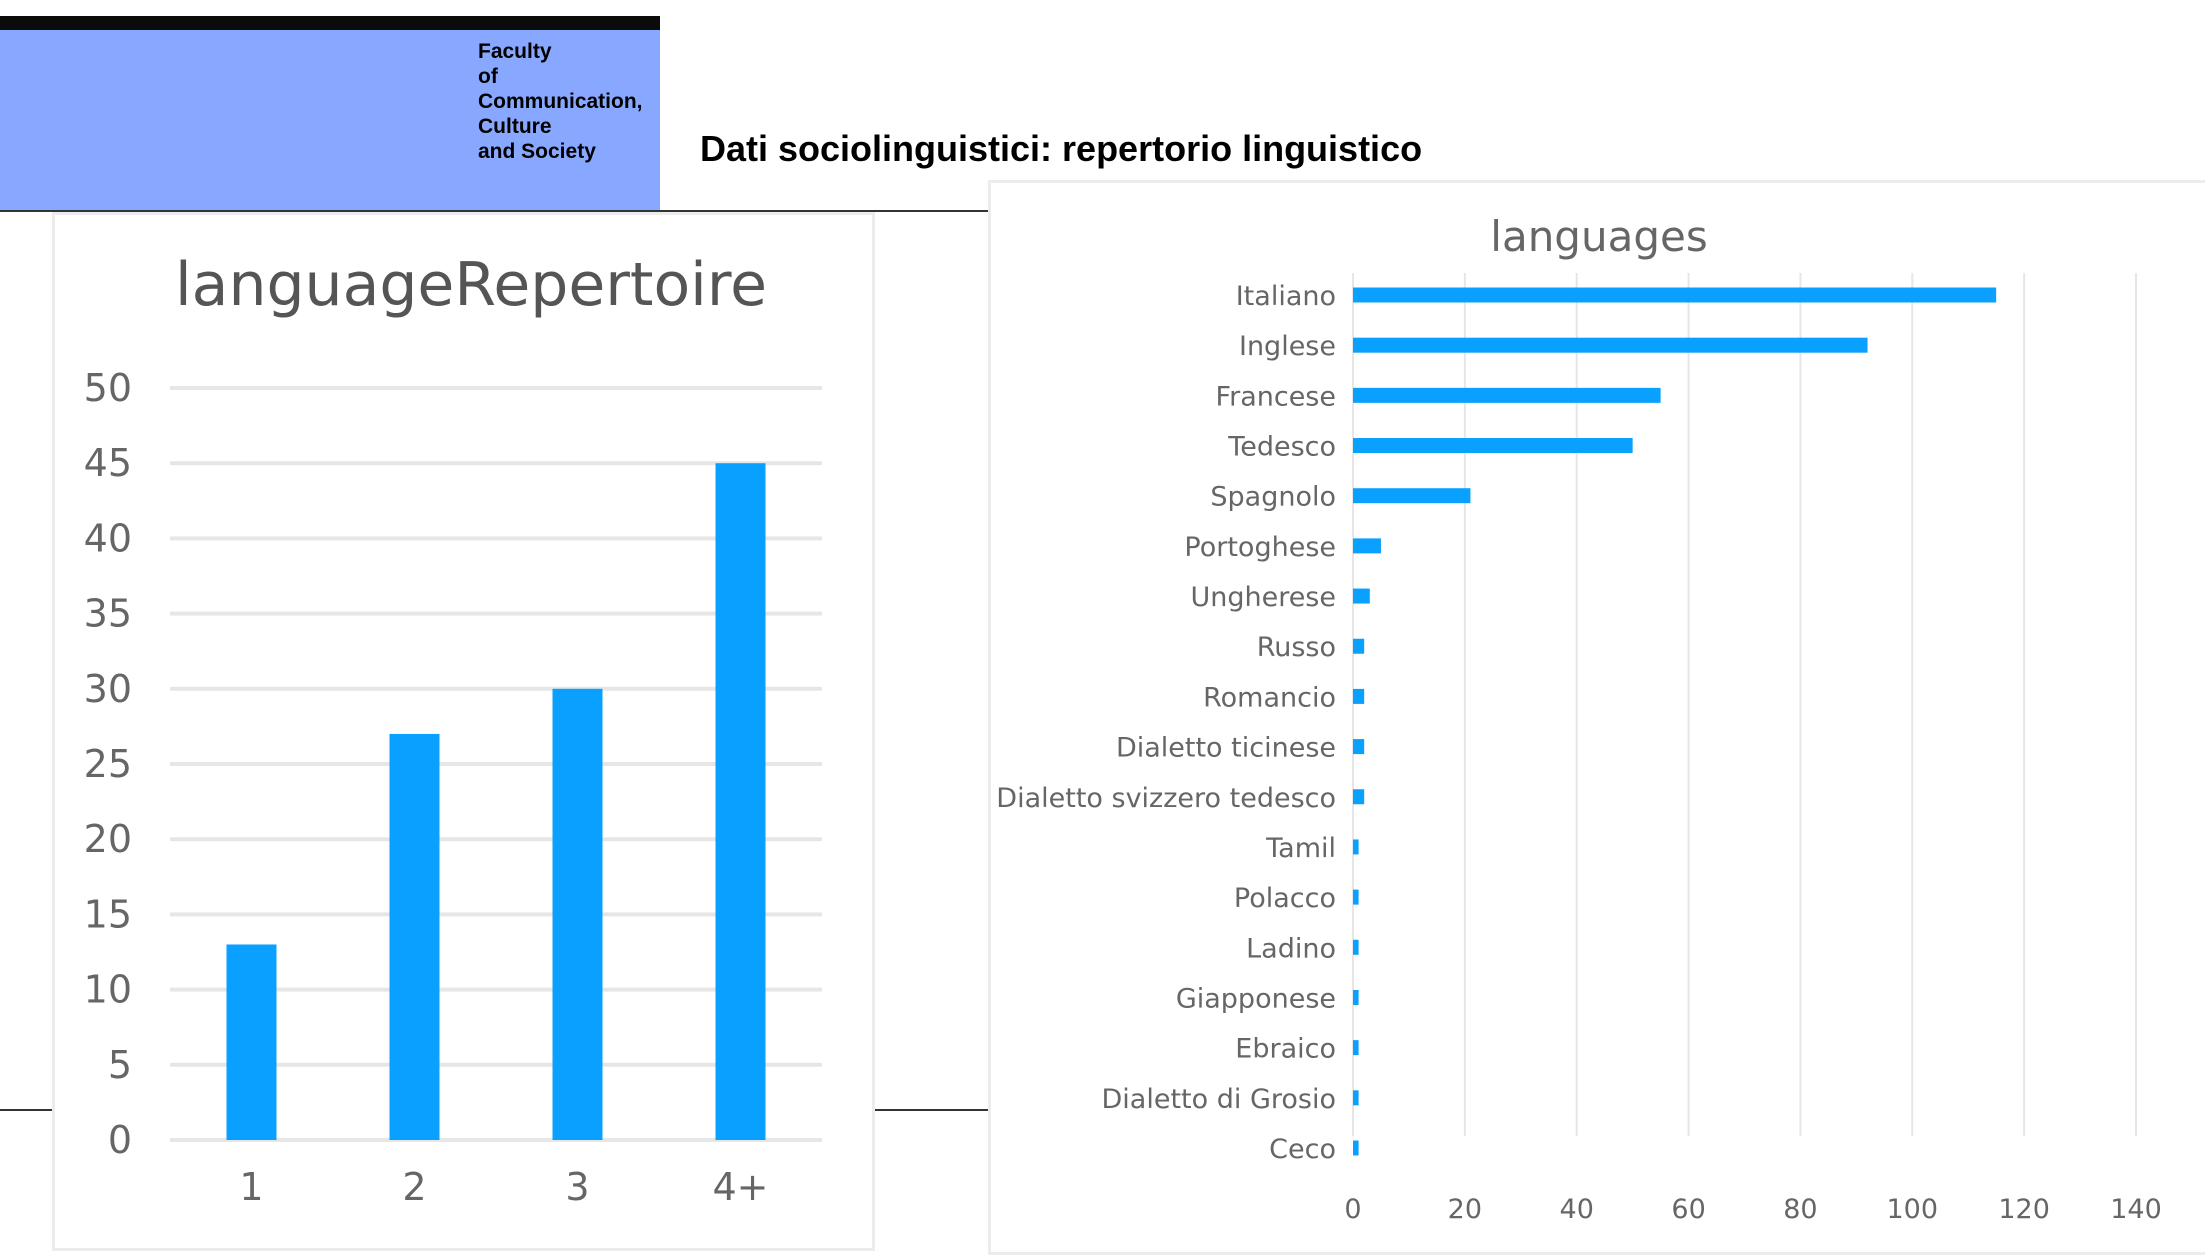 The width and height of the screenshot is (2205, 1257). What do you see at coordinates (1300, 848) in the screenshot?
I see `category-label: Tamil` at bounding box center [1300, 848].